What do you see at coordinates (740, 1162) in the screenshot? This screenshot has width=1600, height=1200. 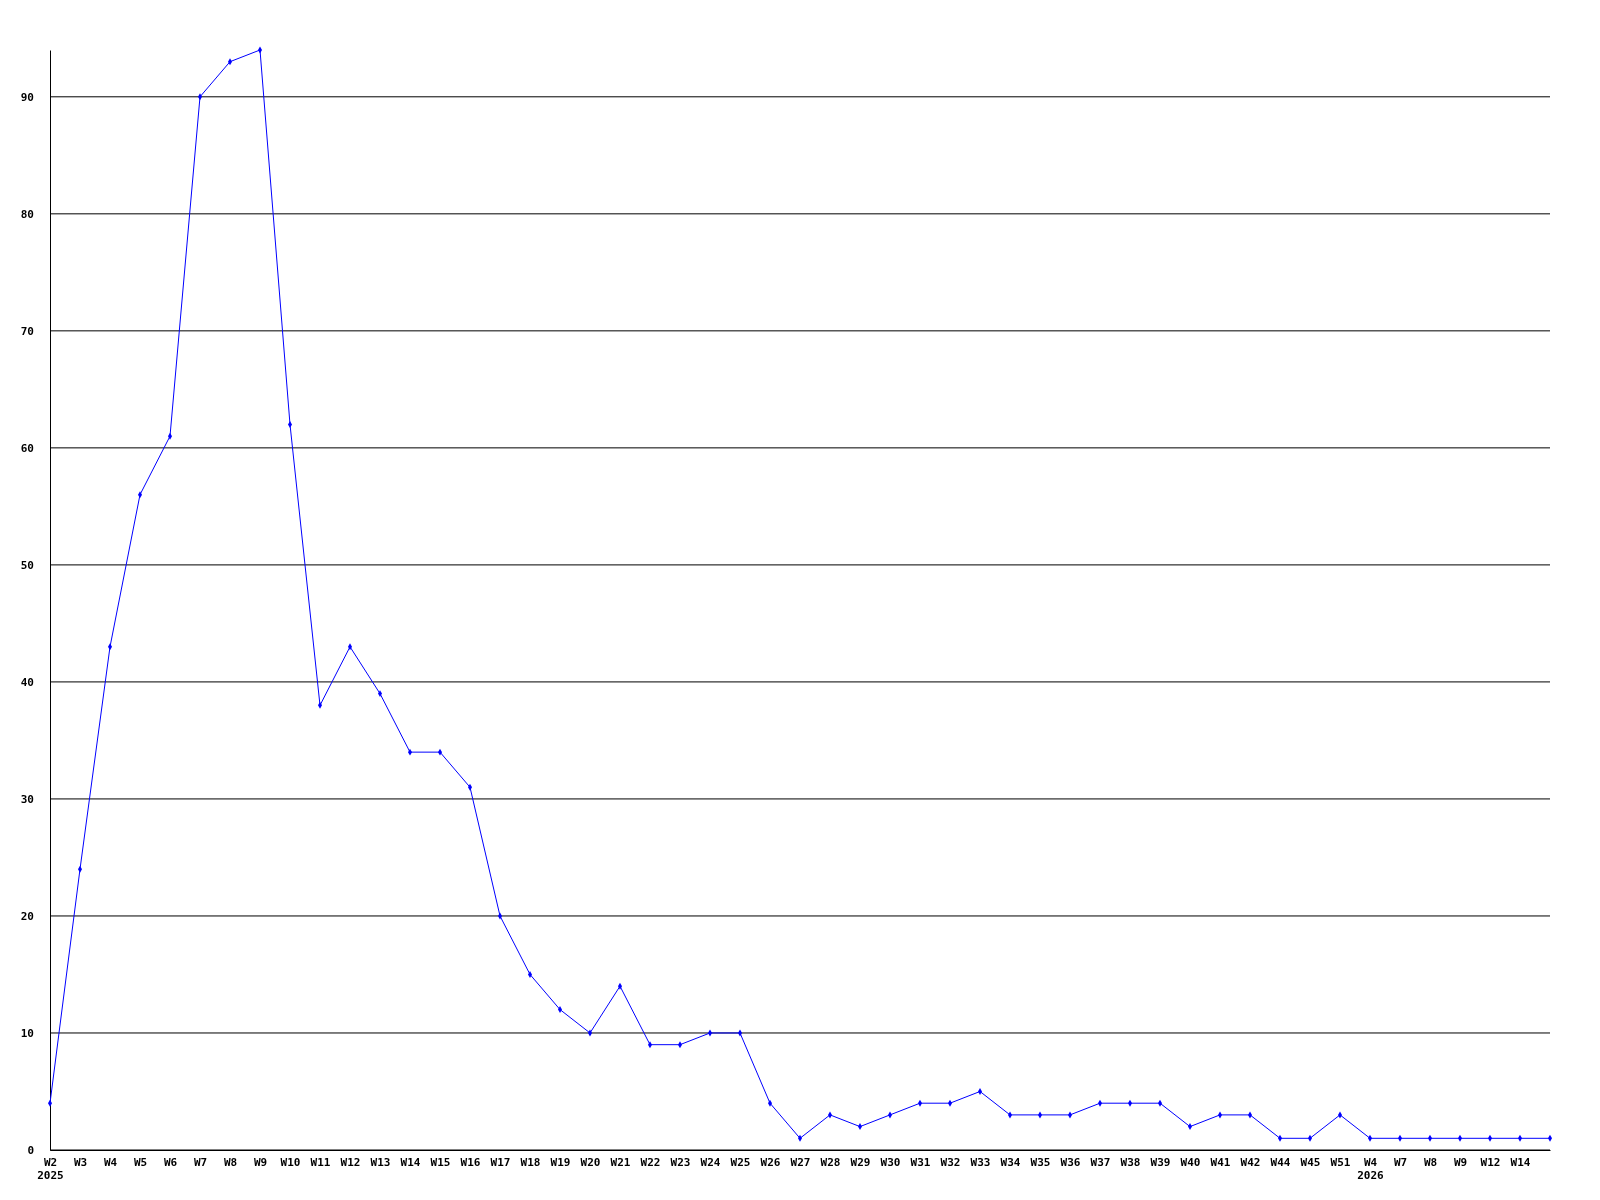 I see `x-tick-label: W25` at bounding box center [740, 1162].